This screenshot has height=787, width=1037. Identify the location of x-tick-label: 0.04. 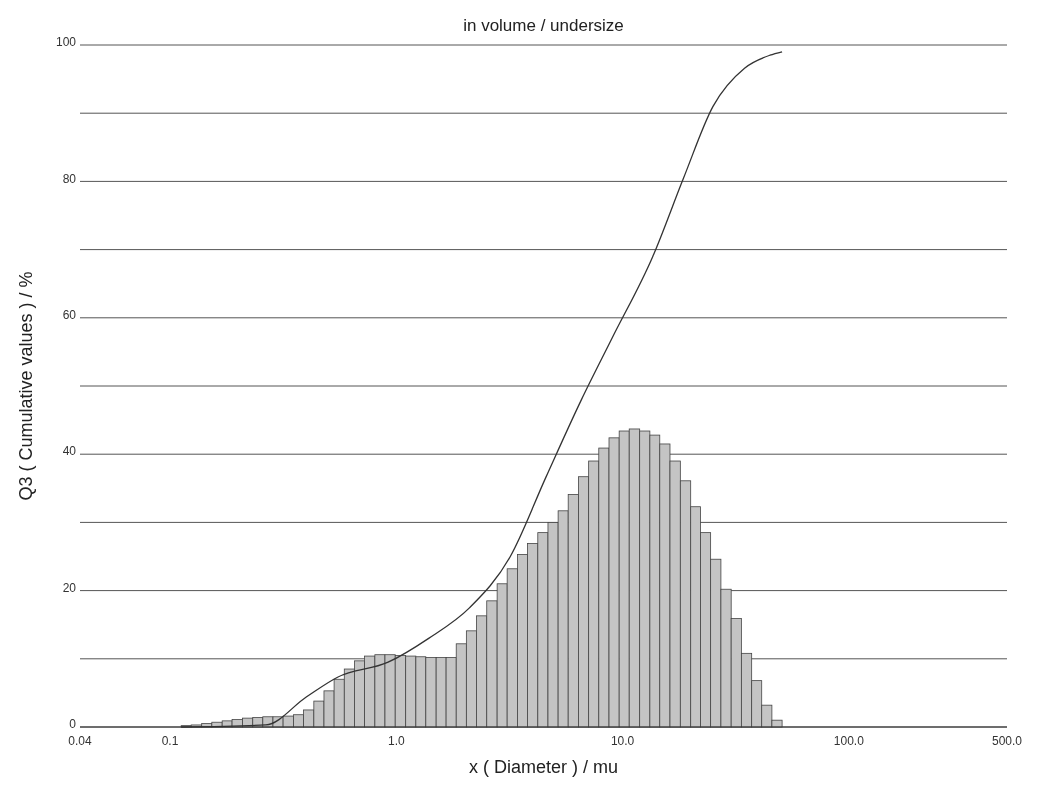
(80, 741).